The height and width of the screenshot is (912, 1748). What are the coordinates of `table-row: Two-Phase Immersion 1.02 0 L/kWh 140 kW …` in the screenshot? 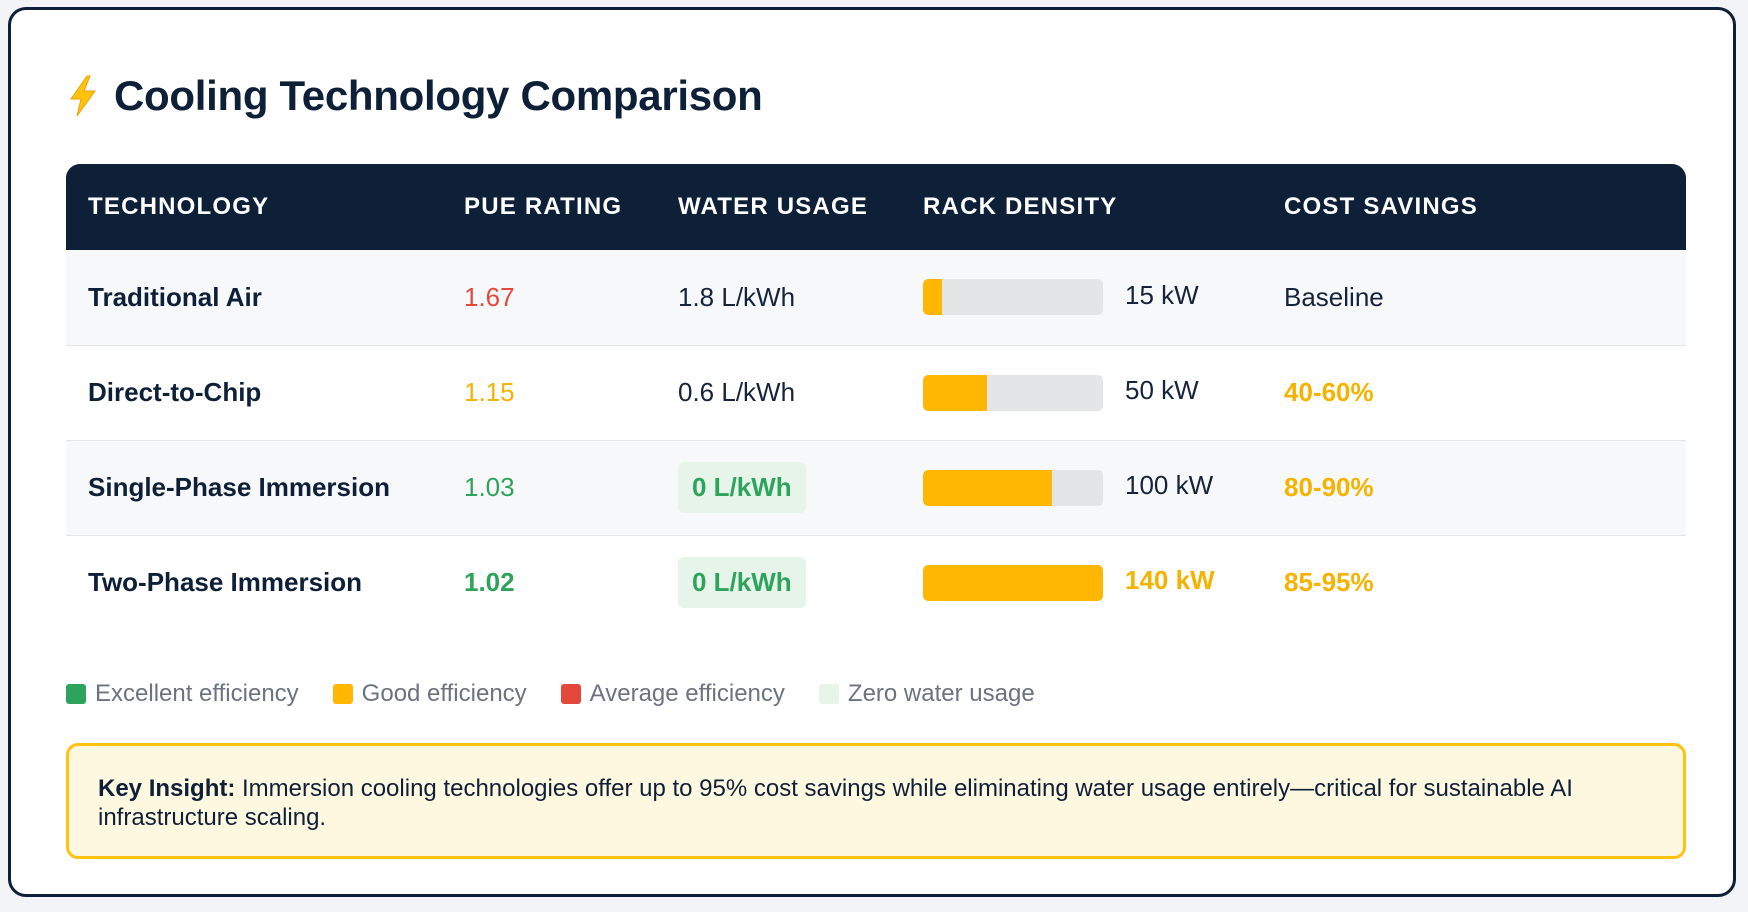 It's located at (876, 582).